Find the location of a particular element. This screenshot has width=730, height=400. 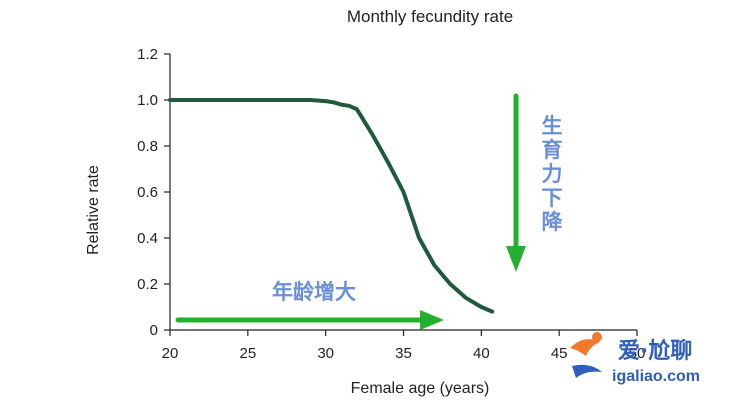

arrow-right-icon is located at coordinates (432, 320).